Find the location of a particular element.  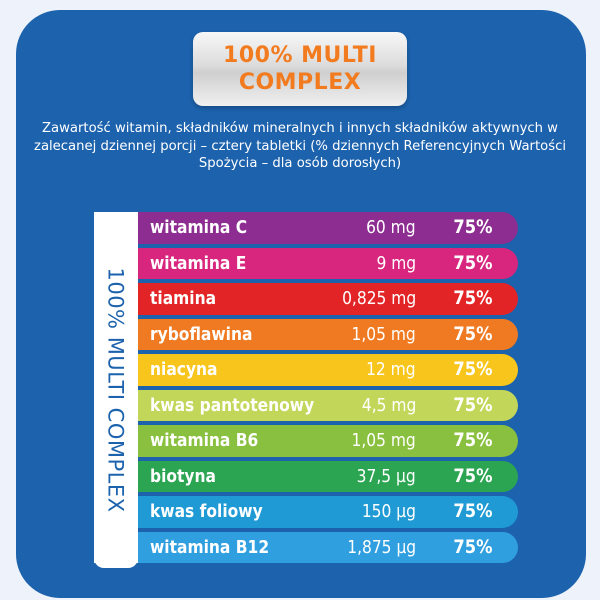

nutrient-row: witamina E 9 mg 75% is located at coordinates (306, 263).